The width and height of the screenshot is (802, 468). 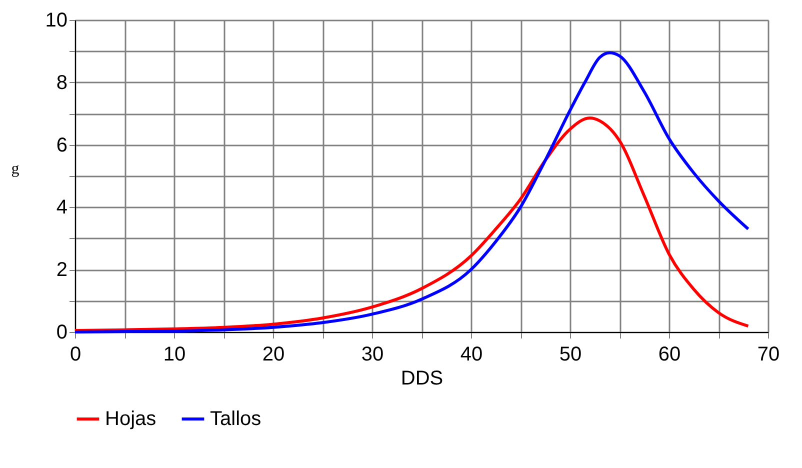 I want to click on x-tick-label: 0, so click(x=76, y=355).